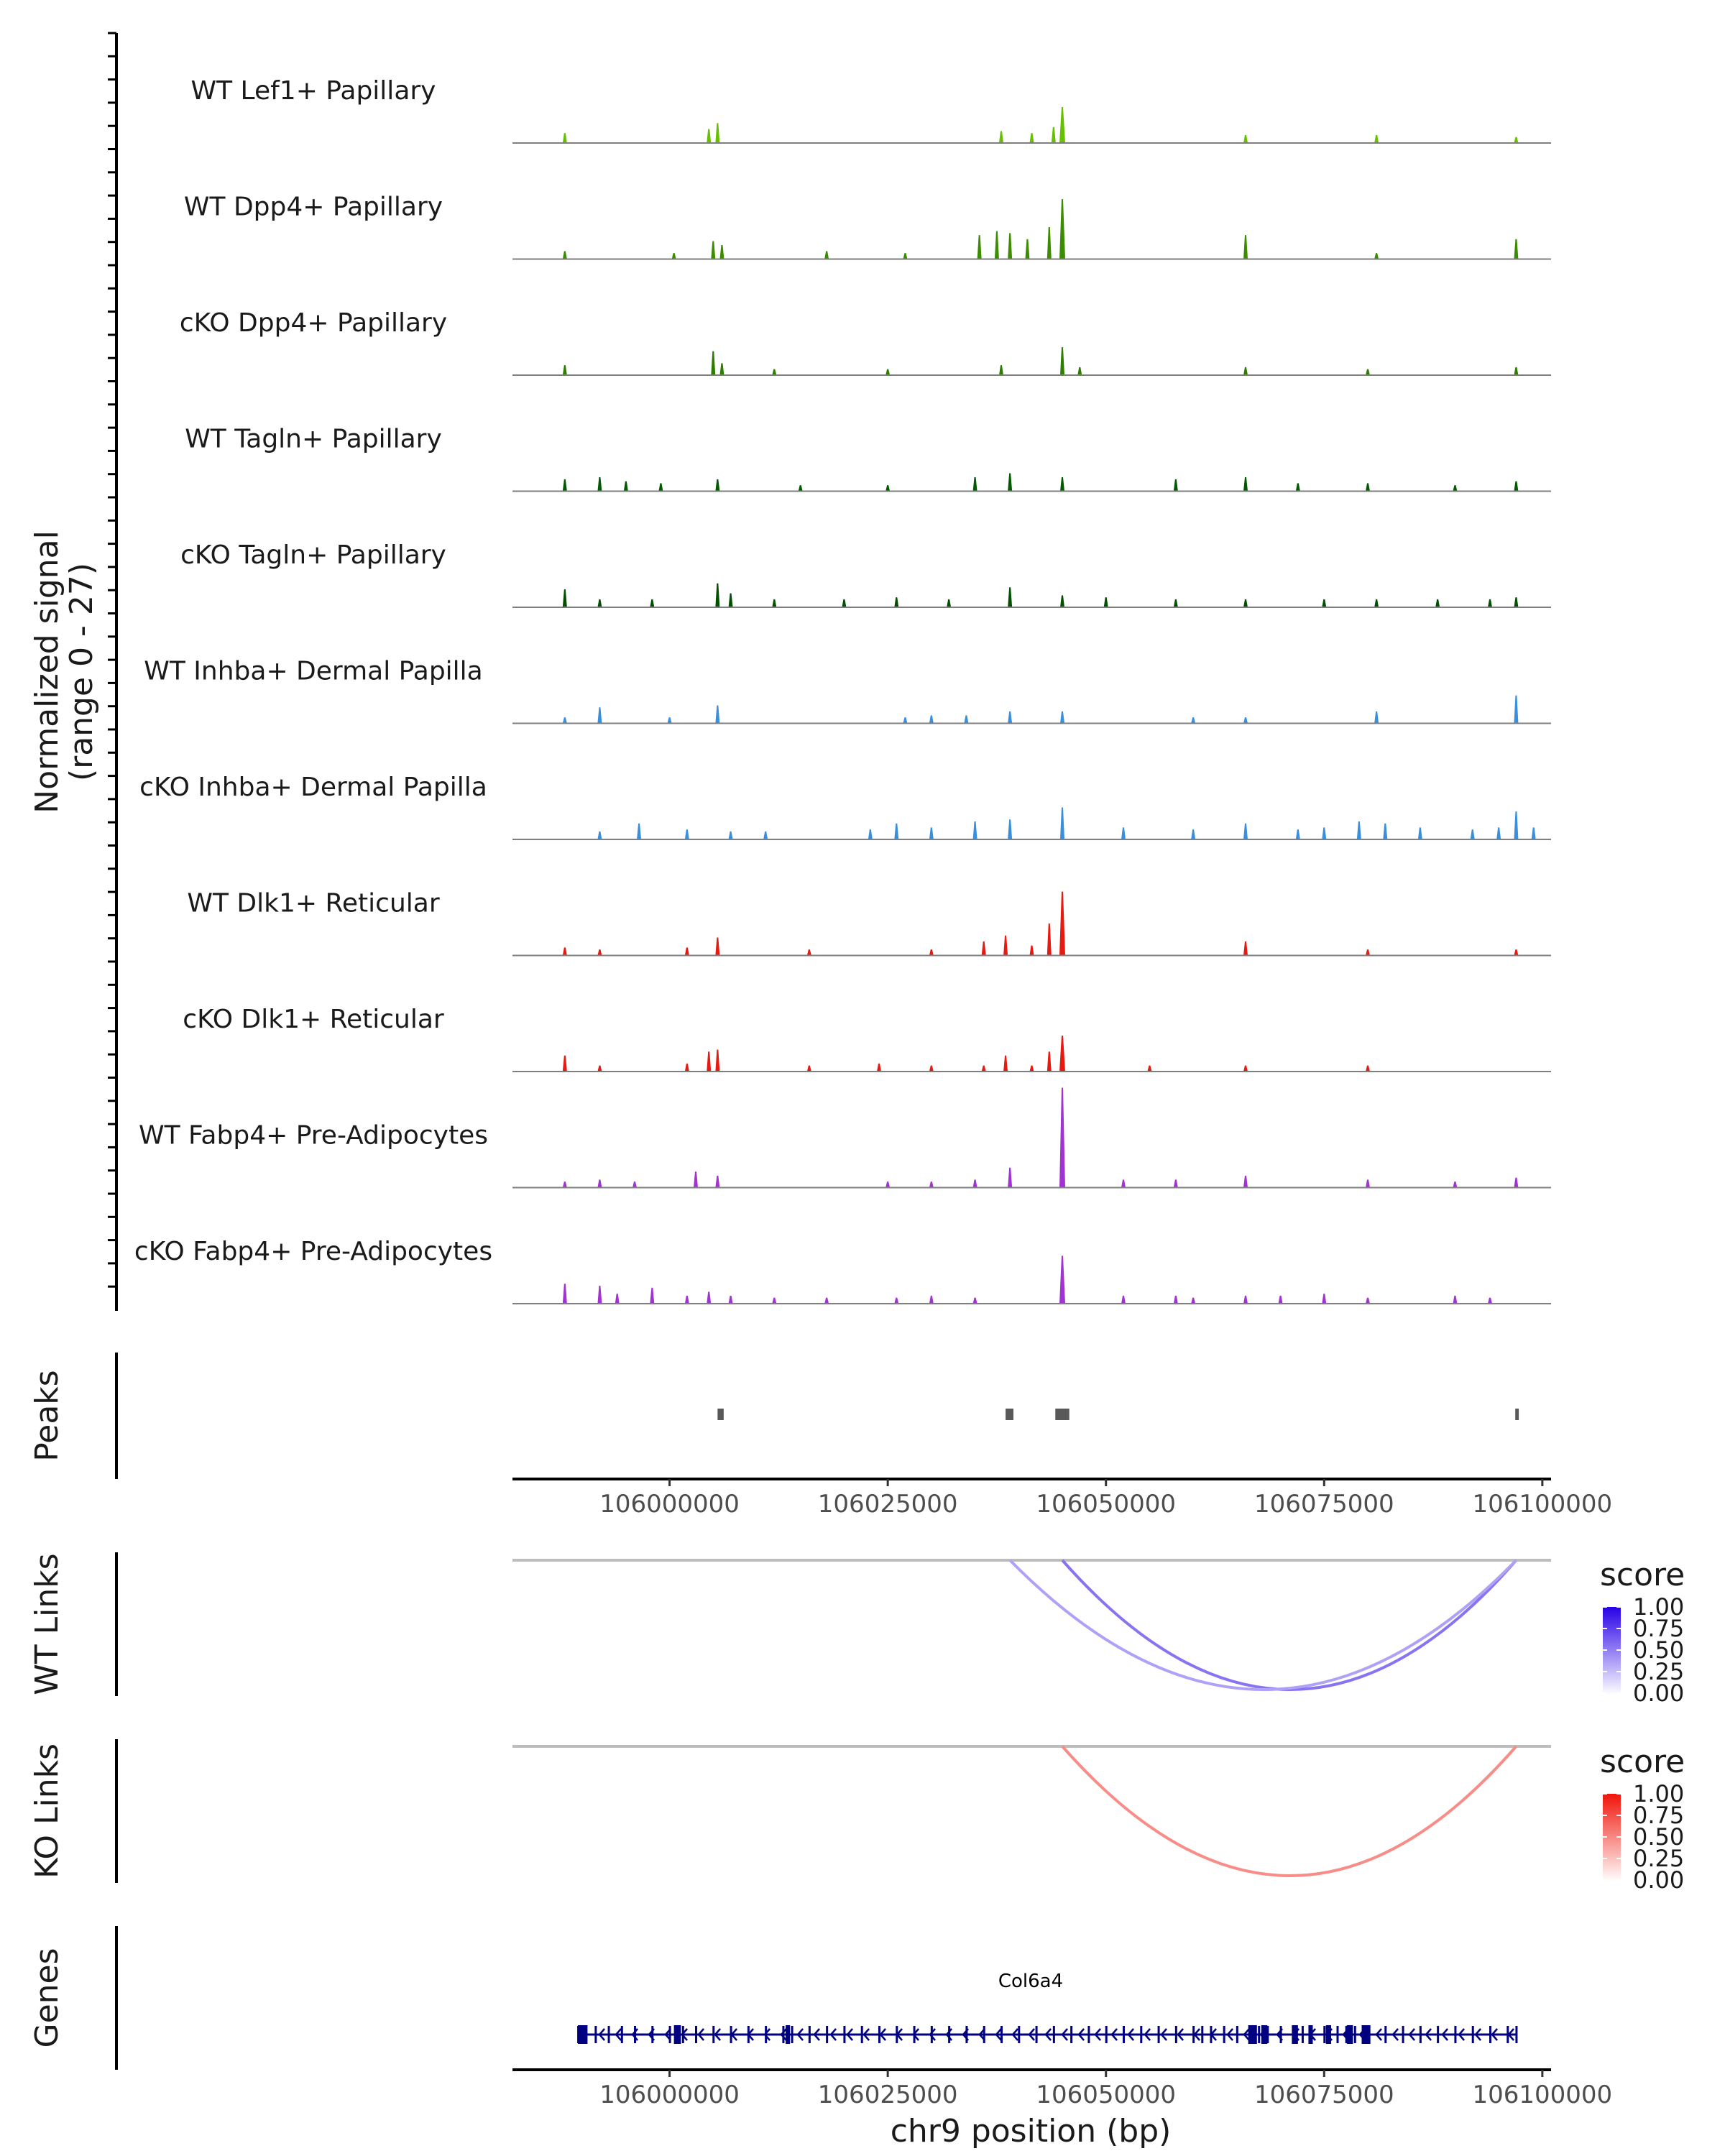  I want to click on coverage-track-label: cKO Inhba+ Dermal Papilla, so click(313, 788).